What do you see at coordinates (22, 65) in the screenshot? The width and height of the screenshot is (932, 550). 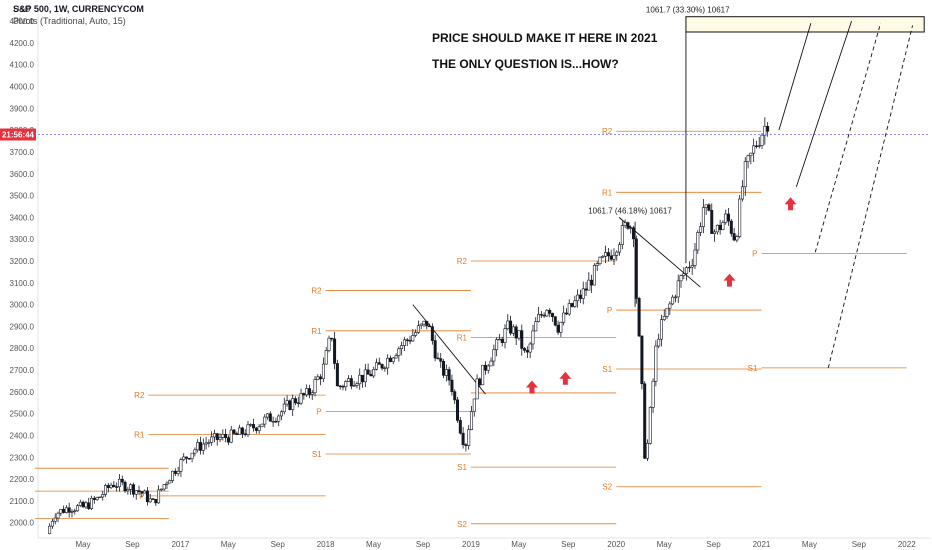 I see `y-tick-label: 4100.0` at bounding box center [22, 65].